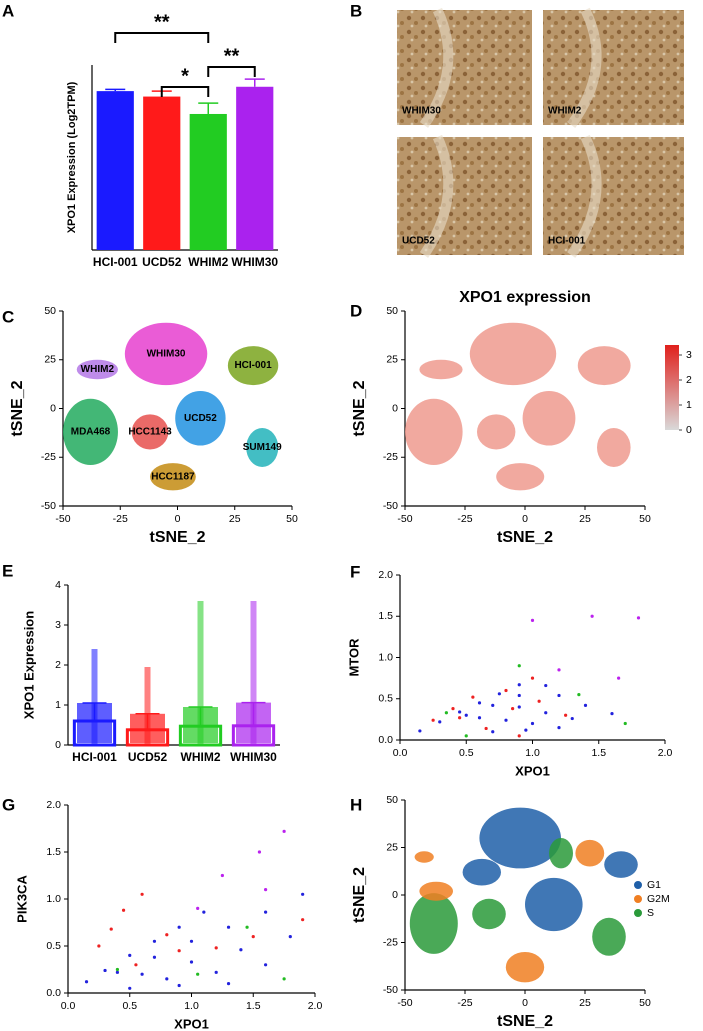  Describe the element at coordinates (53, 993) in the screenshot. I see `y-tick-label: 0.0` at that location.